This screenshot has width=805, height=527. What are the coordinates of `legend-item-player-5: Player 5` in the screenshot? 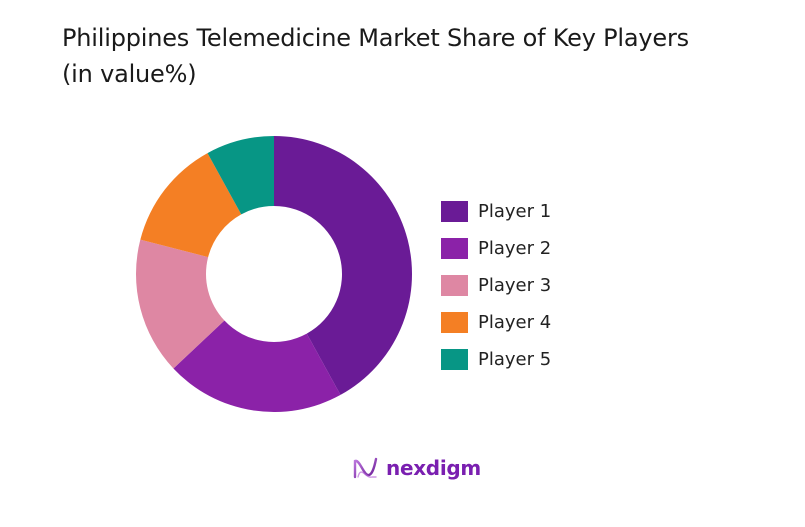 It's located at (496, 359).